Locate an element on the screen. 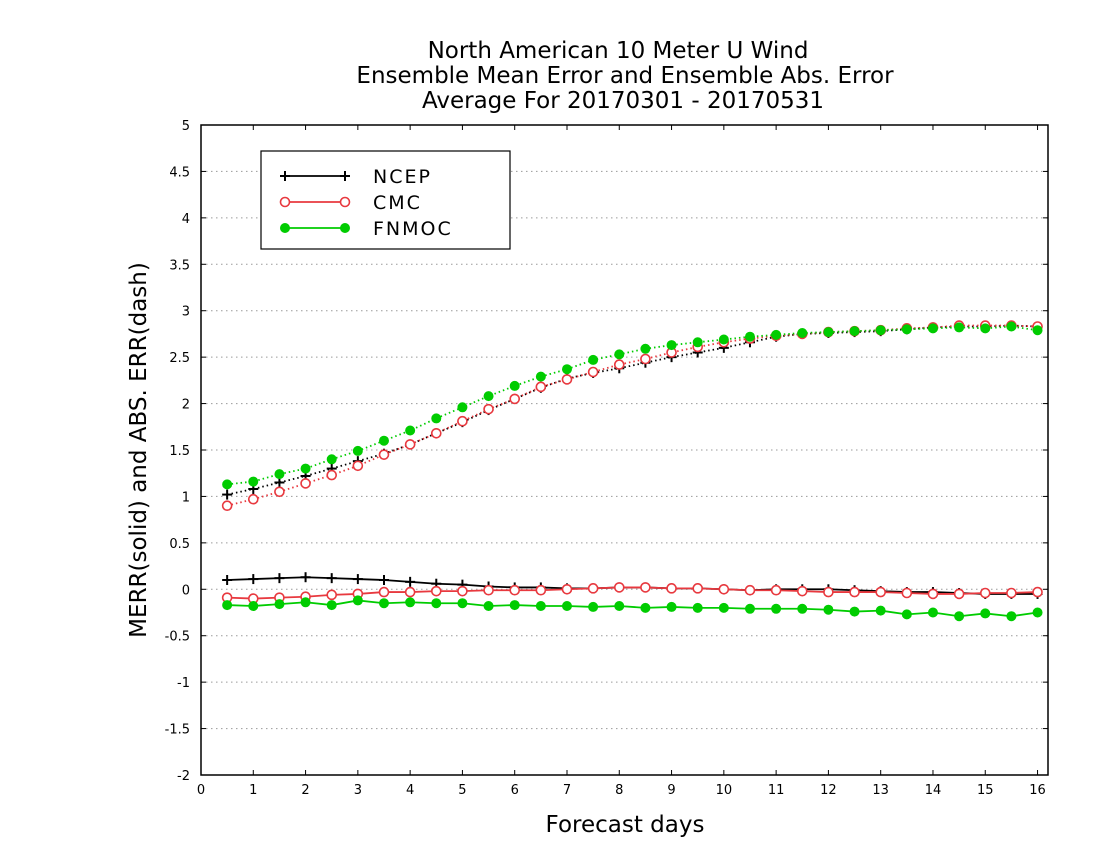 The height and width of the screenshot is (850, 1100). legend-label: NCEP is located at coordinates (402, 177).